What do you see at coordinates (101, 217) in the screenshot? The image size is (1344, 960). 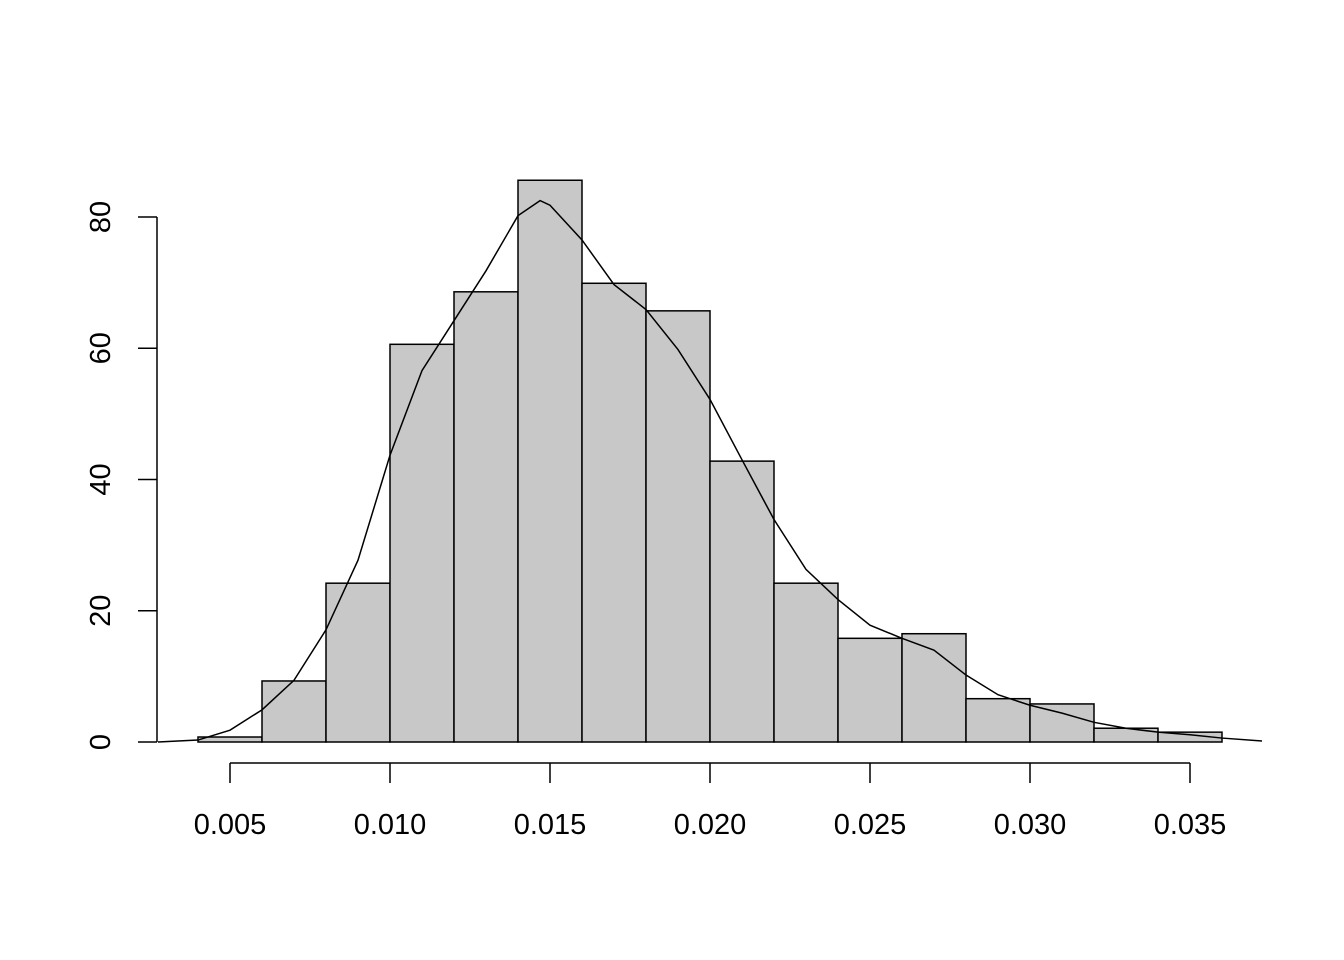 I see `y-tick-label: 80` at bounding box center [101, 217].